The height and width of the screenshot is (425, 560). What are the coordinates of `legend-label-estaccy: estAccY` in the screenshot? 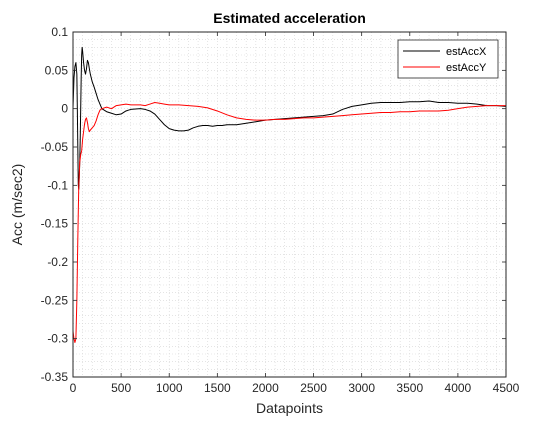 It's located at (466, 68).